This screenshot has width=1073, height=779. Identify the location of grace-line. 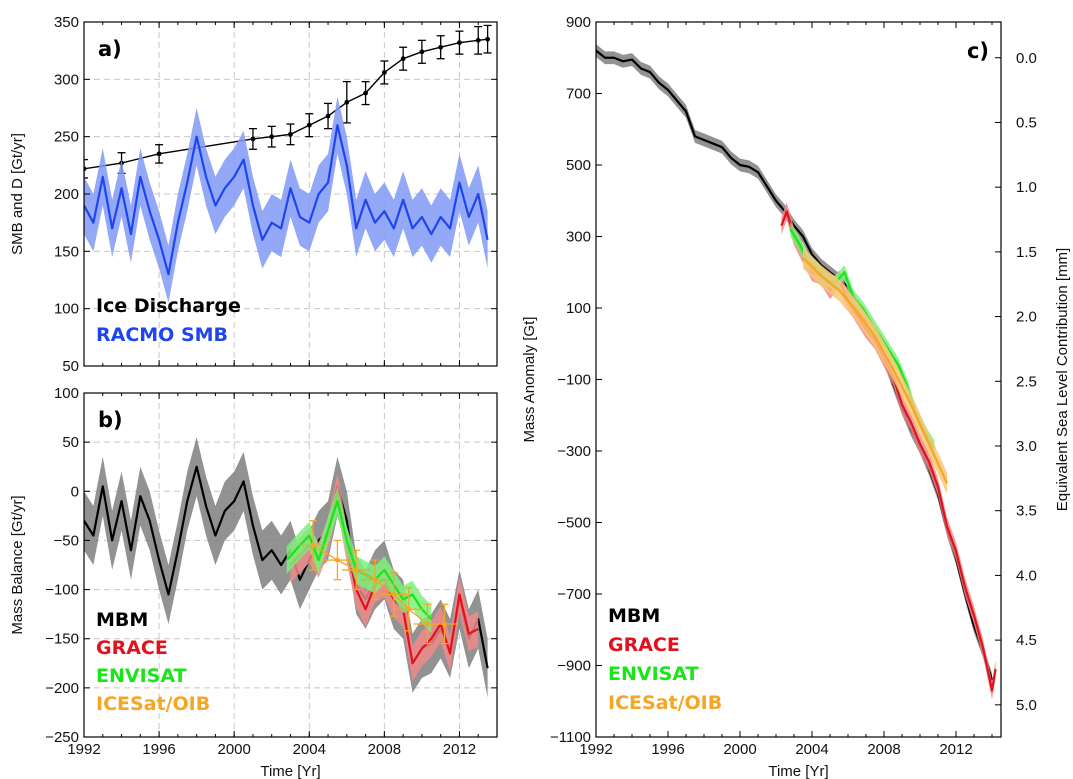
(888, 451).